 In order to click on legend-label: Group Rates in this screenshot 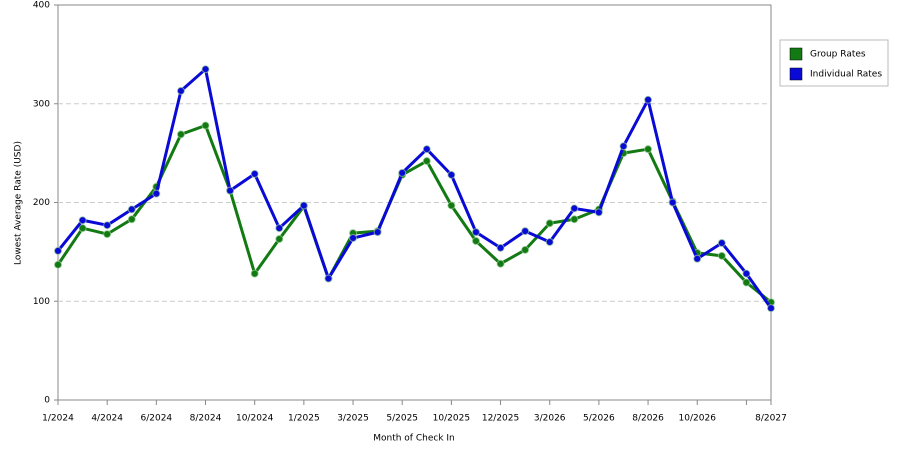, I will do `click(838, 55)`.